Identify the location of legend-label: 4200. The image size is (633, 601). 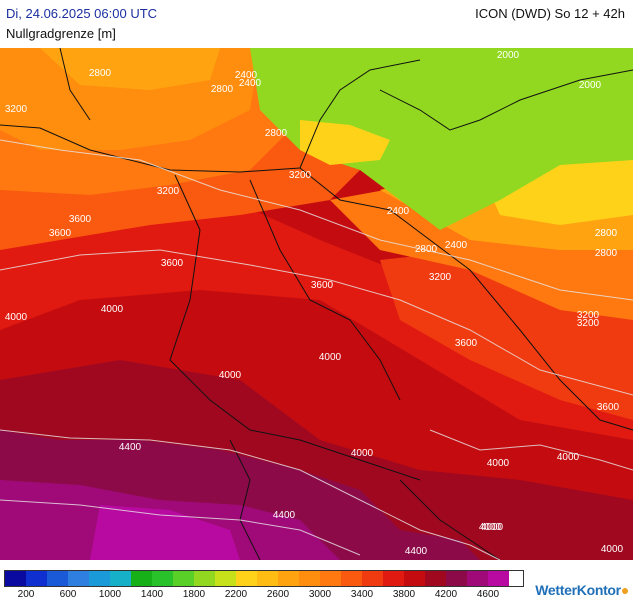
(446, 594).